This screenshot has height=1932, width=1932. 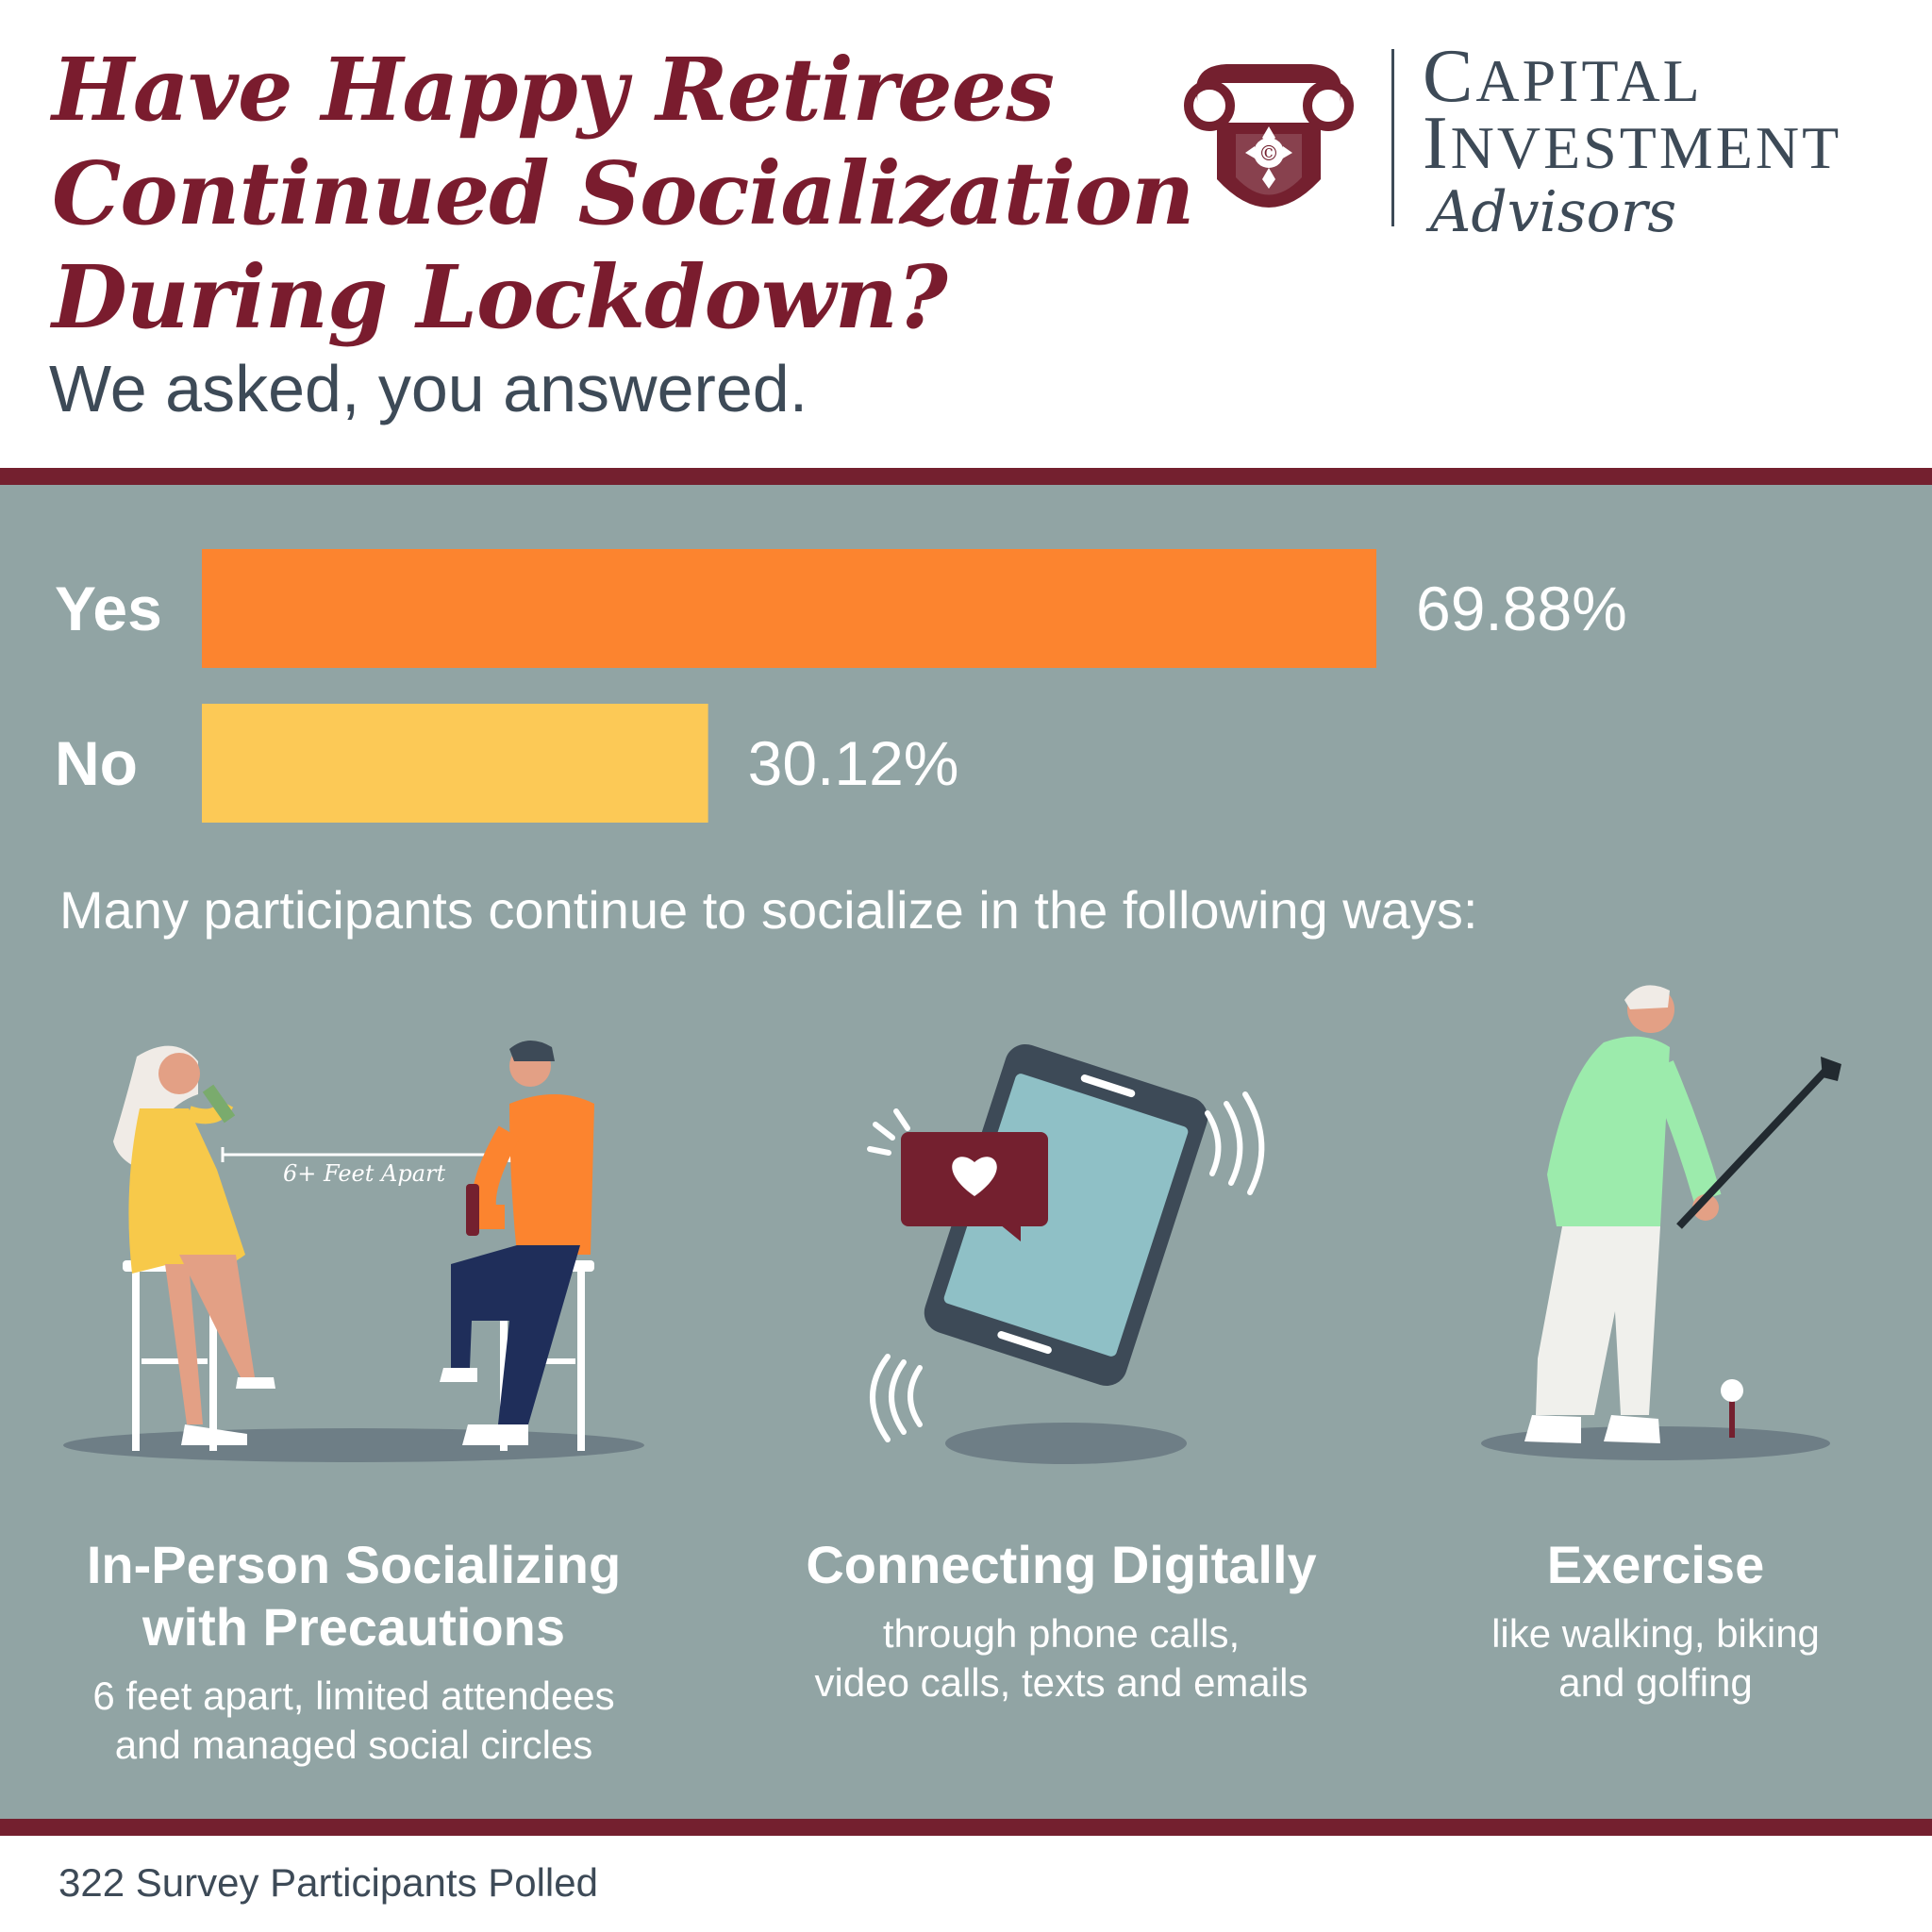 What do you see at coordinates (1655, 1658) in the screenshot?
I see `column-body: like walking, biking and golfing` at bounding box center [1655, 1658].